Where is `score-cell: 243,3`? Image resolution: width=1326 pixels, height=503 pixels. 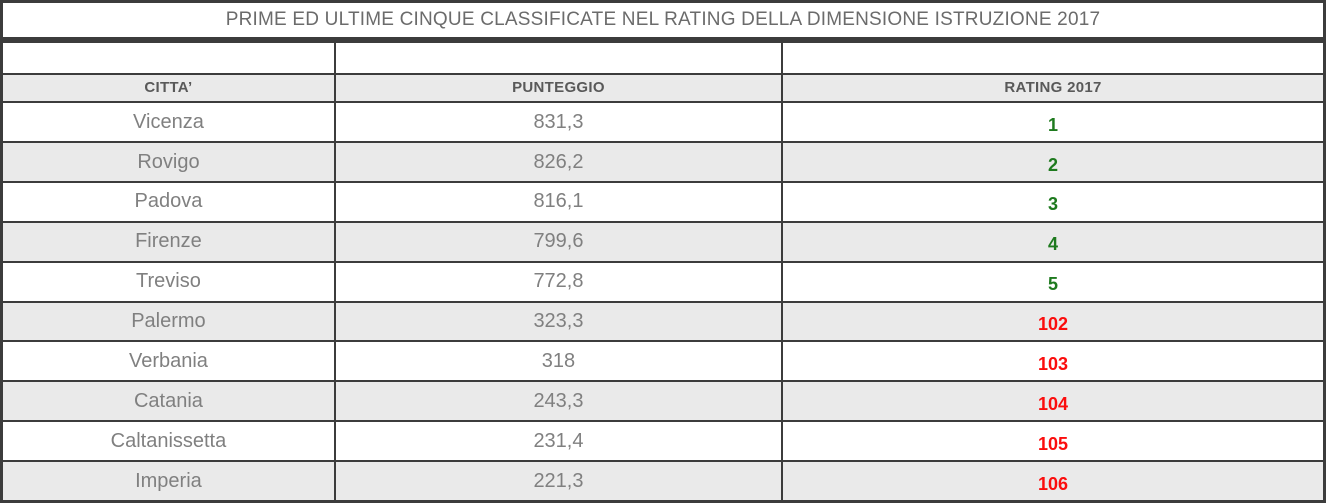
score-cell: 243,3 is located at coordinates (558, 401).